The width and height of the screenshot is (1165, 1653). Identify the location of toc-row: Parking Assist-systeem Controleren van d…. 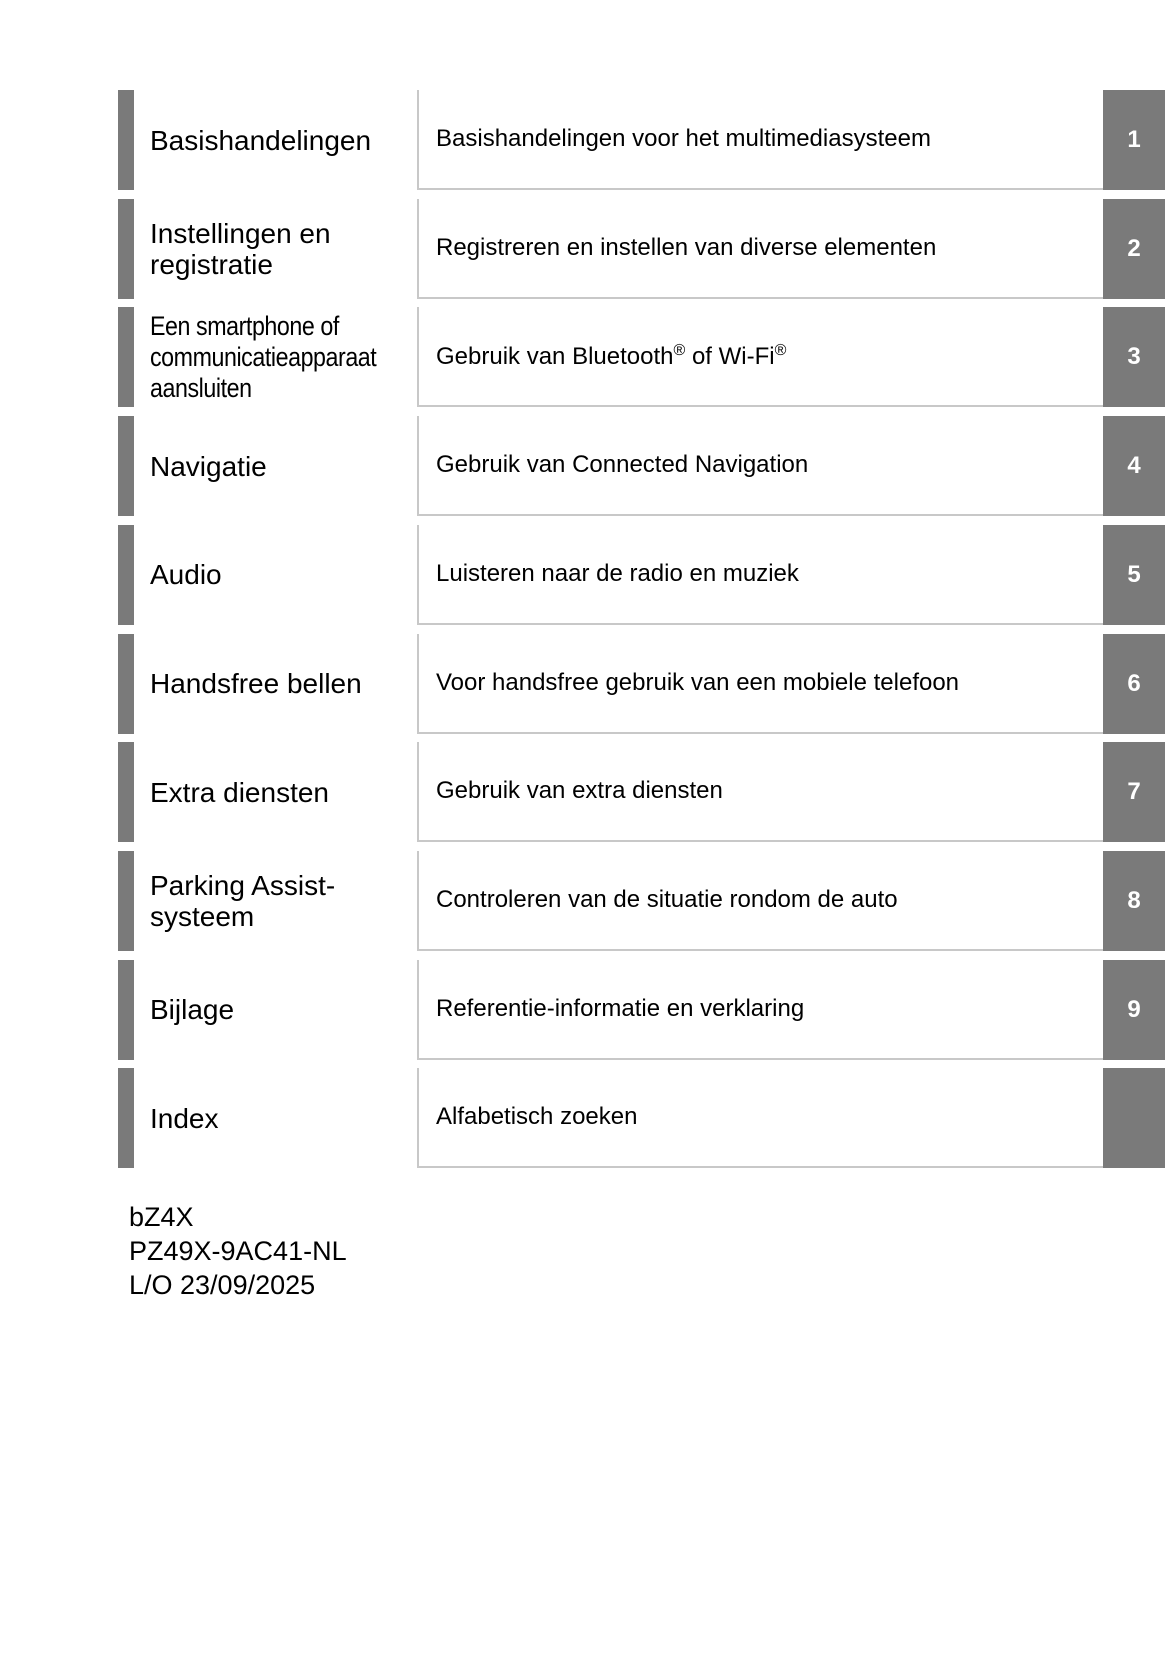
(641, 900).